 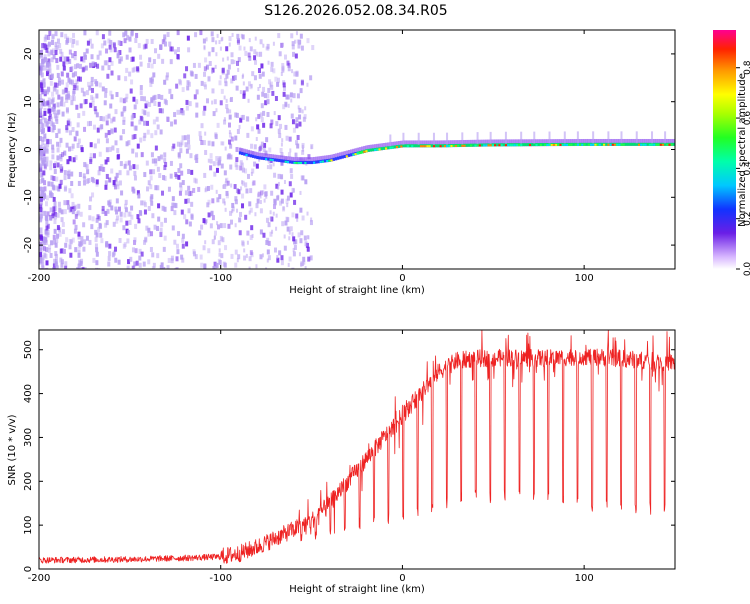 What do you see at coordinates (28, 569) in the screenshot?
I see `y-tick-label: 0` at bounding box center [28, 569].